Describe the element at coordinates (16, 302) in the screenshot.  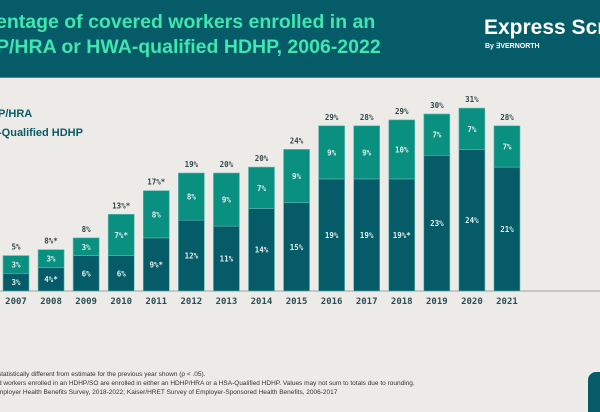
I see `x-tick-label-2007: 2007` at that location.